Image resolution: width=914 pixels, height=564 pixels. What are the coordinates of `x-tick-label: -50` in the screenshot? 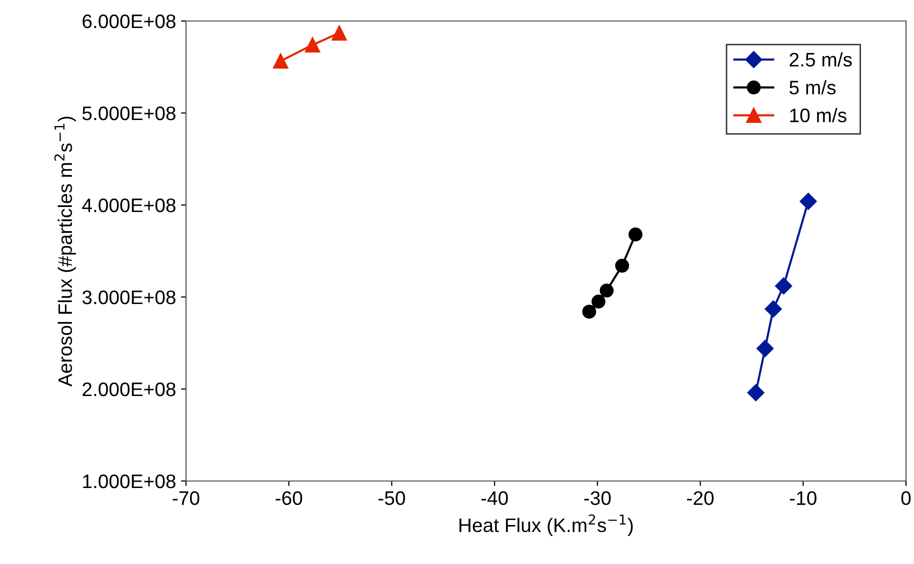 It's located at (392, 498).